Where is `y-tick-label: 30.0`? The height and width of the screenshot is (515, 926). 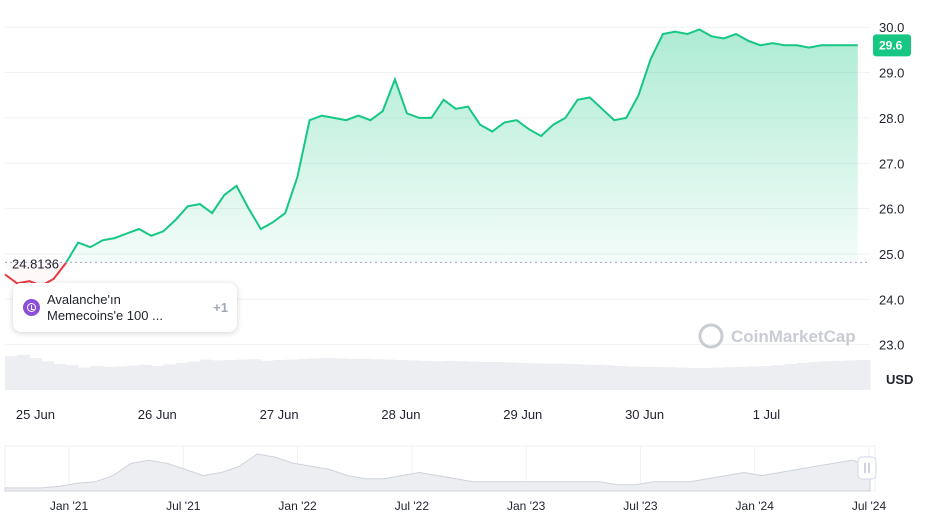
y-tick-label: 30.0 is located at coordinates (891, 27).